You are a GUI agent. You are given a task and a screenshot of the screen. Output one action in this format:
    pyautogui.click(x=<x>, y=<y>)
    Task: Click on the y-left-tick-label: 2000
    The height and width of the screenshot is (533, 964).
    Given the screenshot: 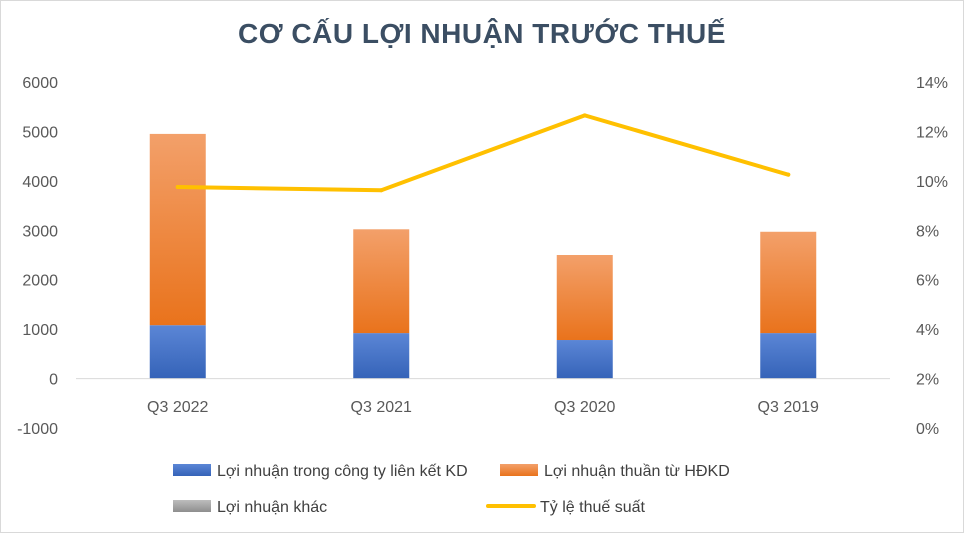 What is the action you would take?
    pyautogui.click(x=40, y=281)
    